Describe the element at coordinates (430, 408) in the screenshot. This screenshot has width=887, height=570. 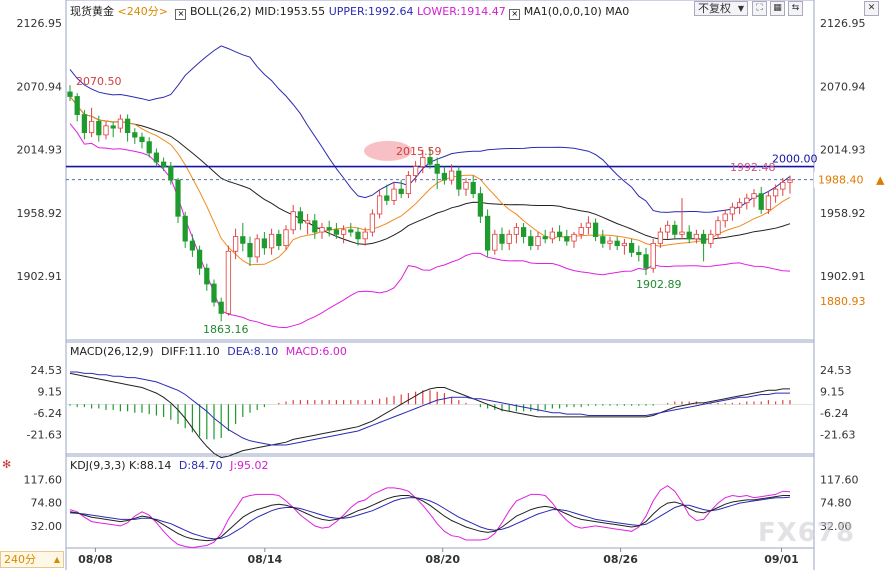
I see `macd-dea-line` at that location.